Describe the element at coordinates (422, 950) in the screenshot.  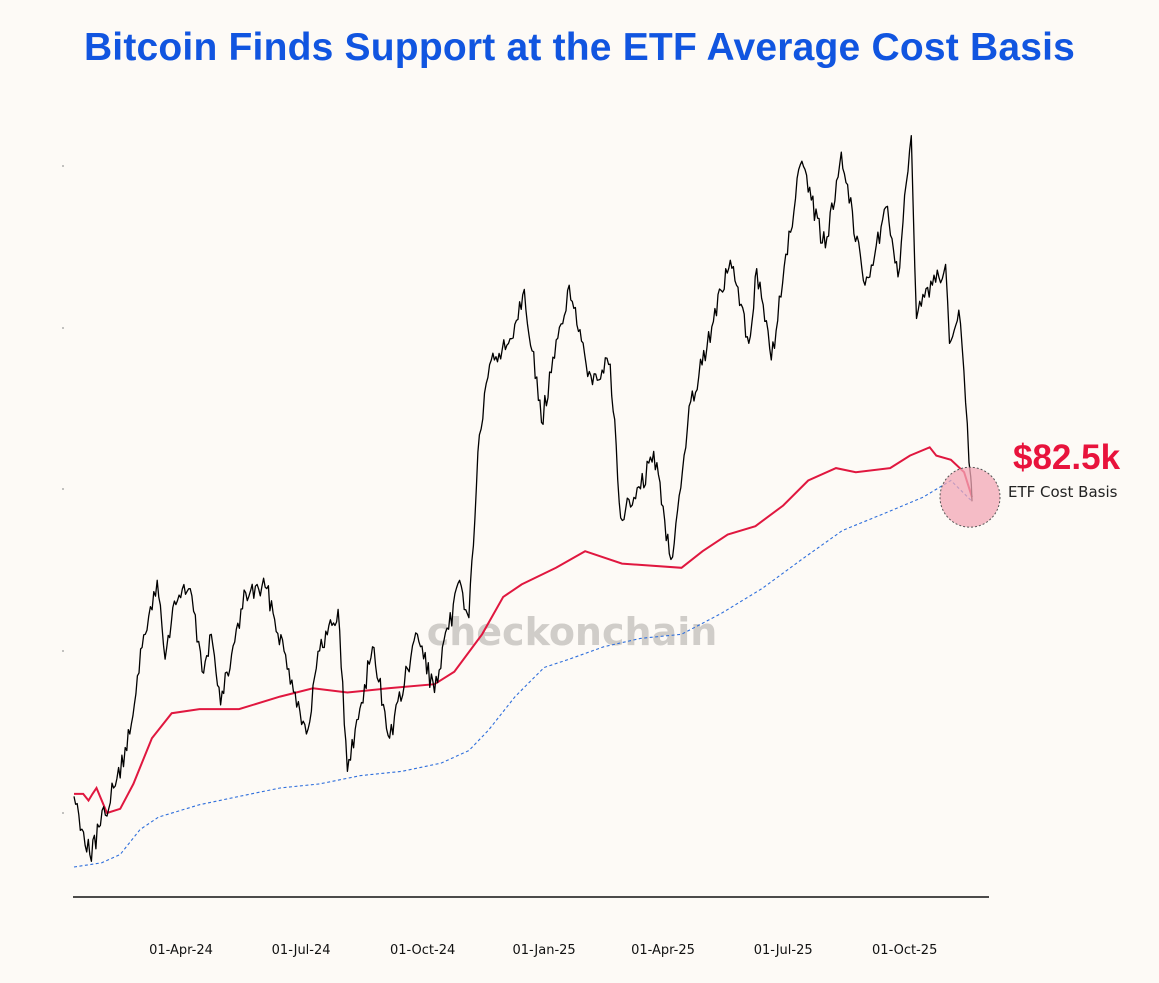
I see `x-tick-label: 01-Oct-24` at that location.